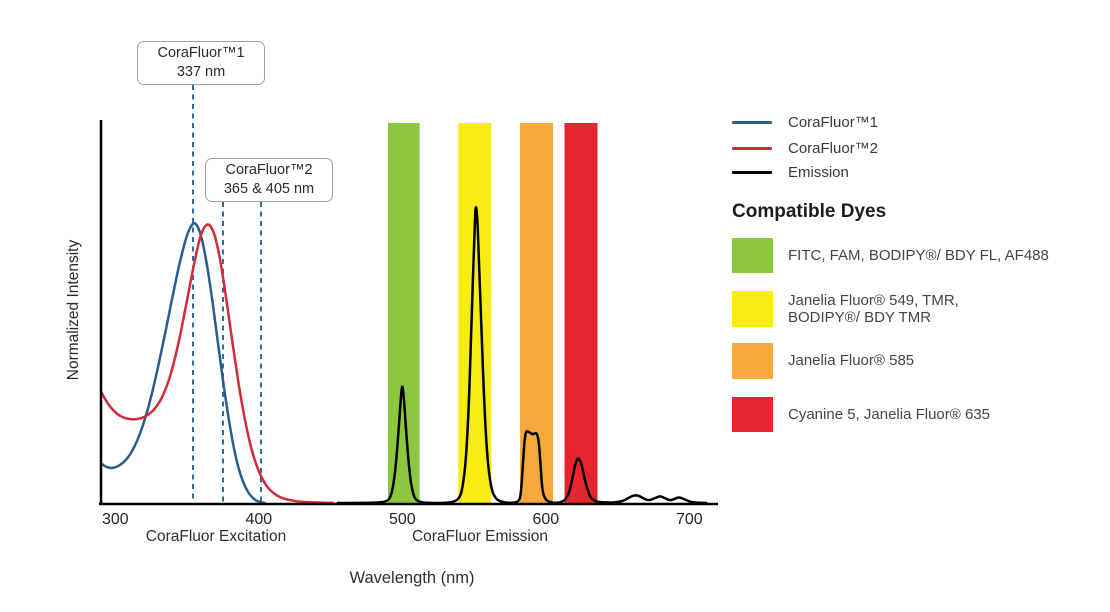 Image resolution: width=1110 pixels, height=612 pixels. I want to click on dye-label-orange: Janelia Fluor® 585, so click(851, 361).